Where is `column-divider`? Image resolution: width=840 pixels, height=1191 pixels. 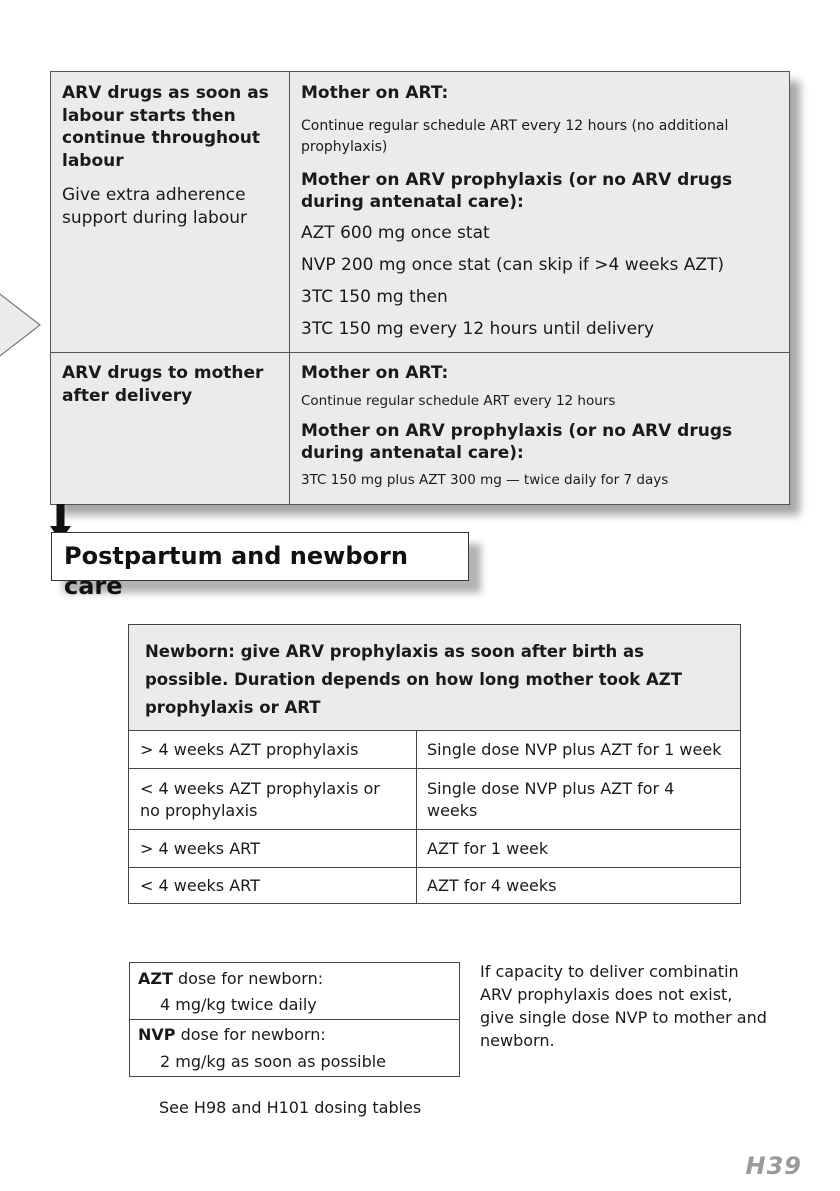
column-divider is located at coordinates (289, 288).